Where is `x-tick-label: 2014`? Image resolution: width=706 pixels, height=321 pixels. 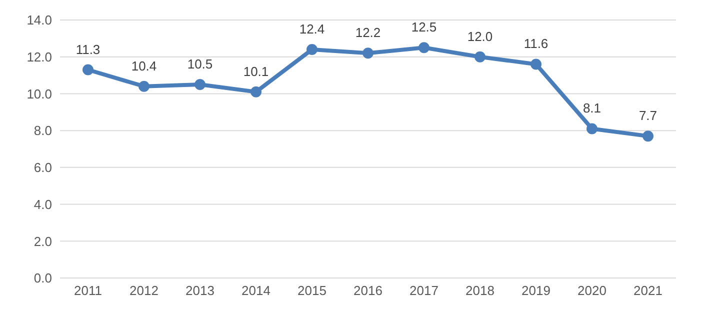
x-tick-label: 2014 is located at coordinates (256, 290).